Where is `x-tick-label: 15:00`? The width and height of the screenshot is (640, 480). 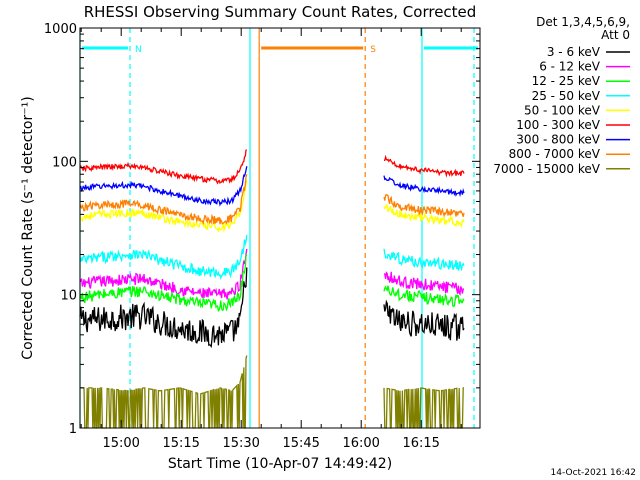
x-tick-label: 15:00 is located at coordinates (120, 443).